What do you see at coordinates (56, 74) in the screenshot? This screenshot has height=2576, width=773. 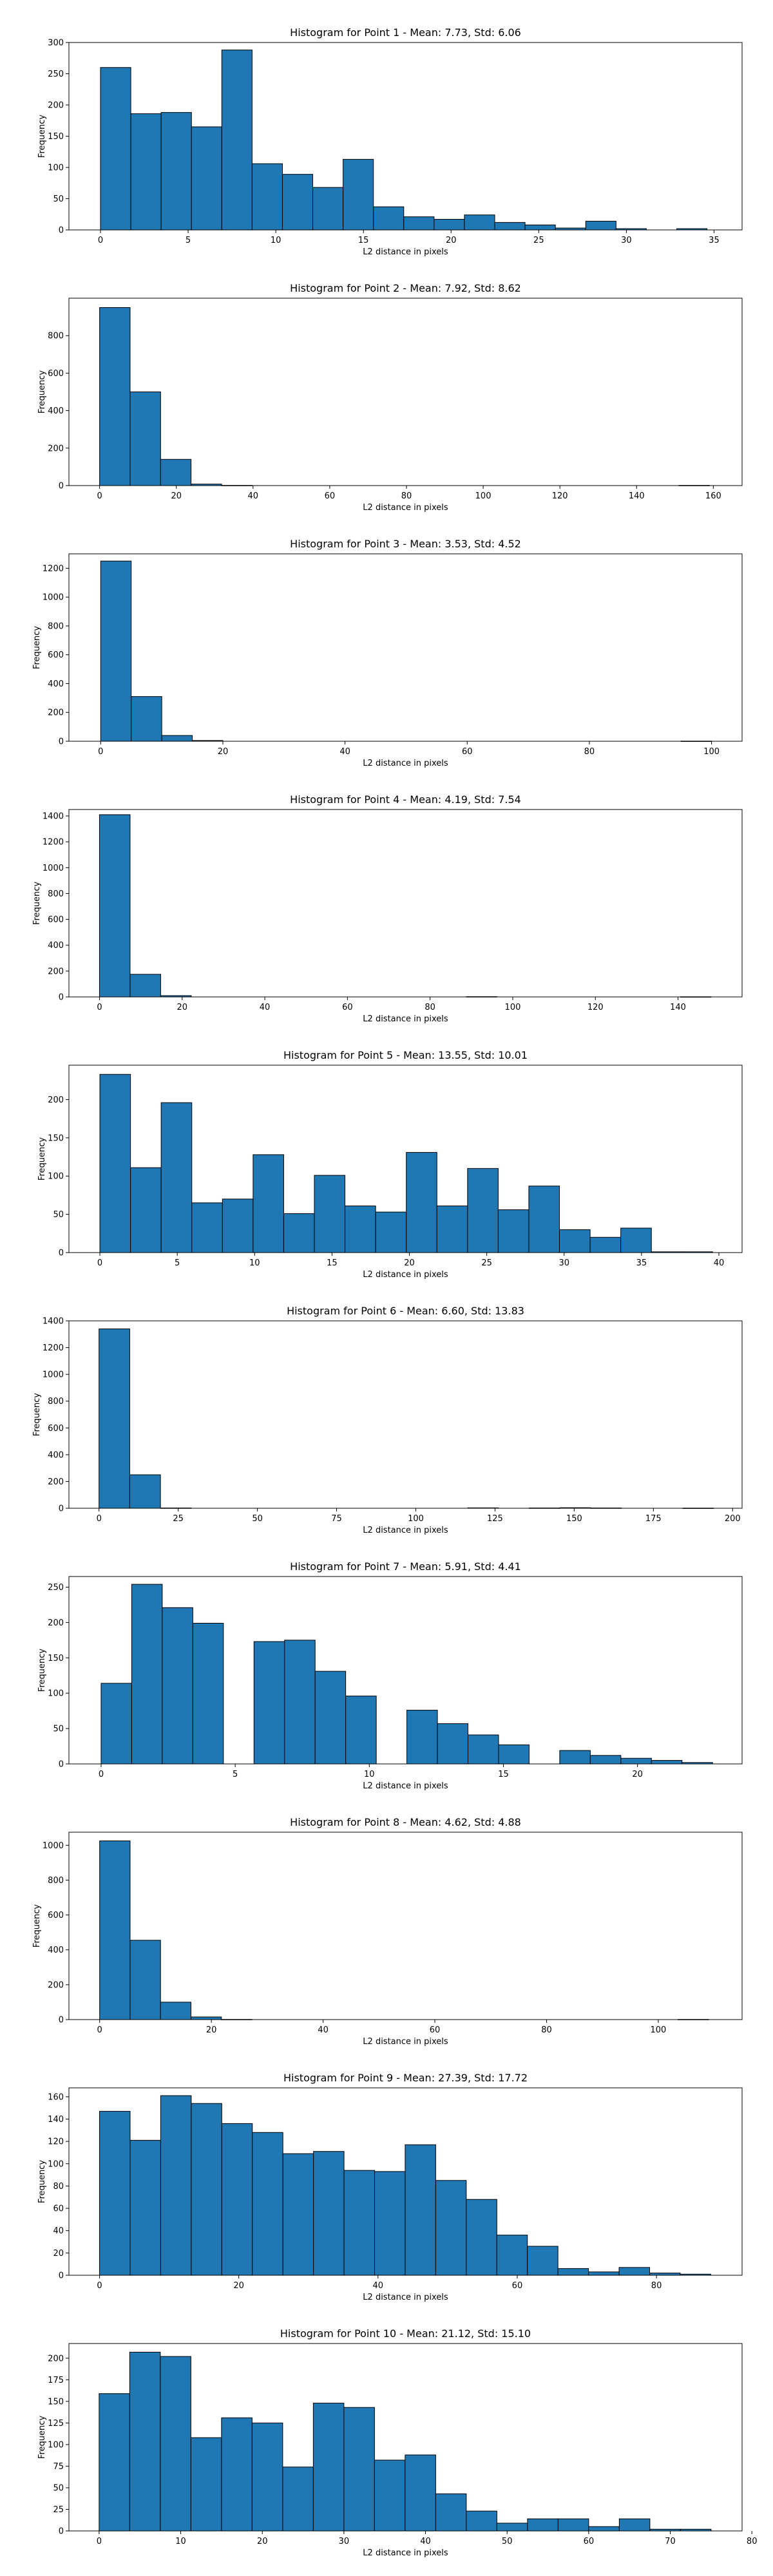 I see `y-tick-label: 250` at bounding box center [56, 74].